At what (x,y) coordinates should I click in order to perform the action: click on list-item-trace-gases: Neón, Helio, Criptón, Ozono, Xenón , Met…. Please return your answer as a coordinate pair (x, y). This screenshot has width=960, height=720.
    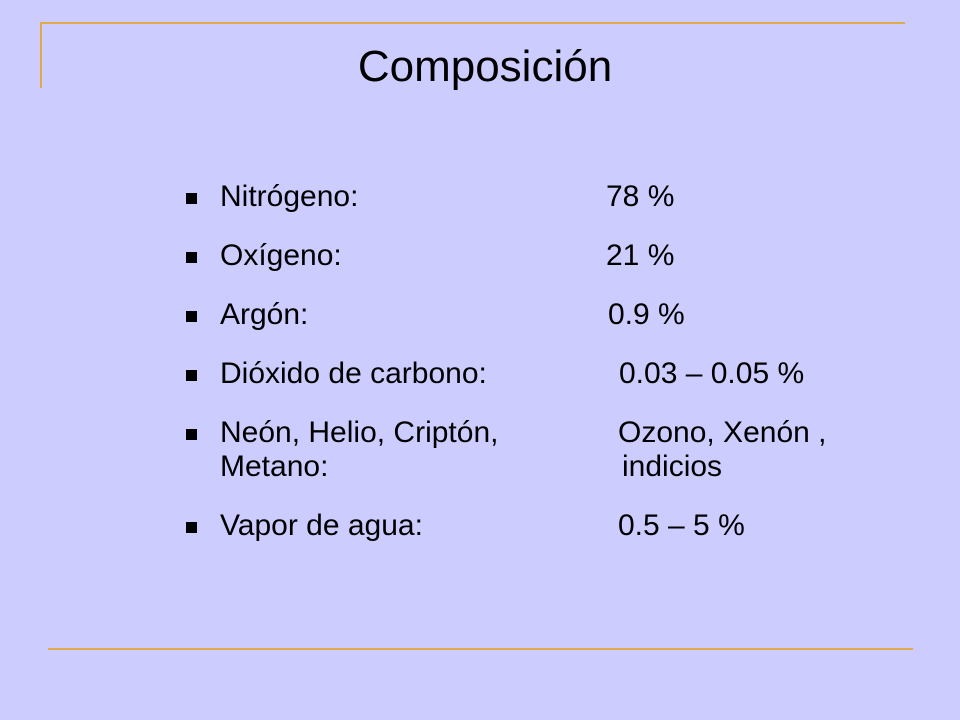
    Looking at the image, I should click on (556, 450).